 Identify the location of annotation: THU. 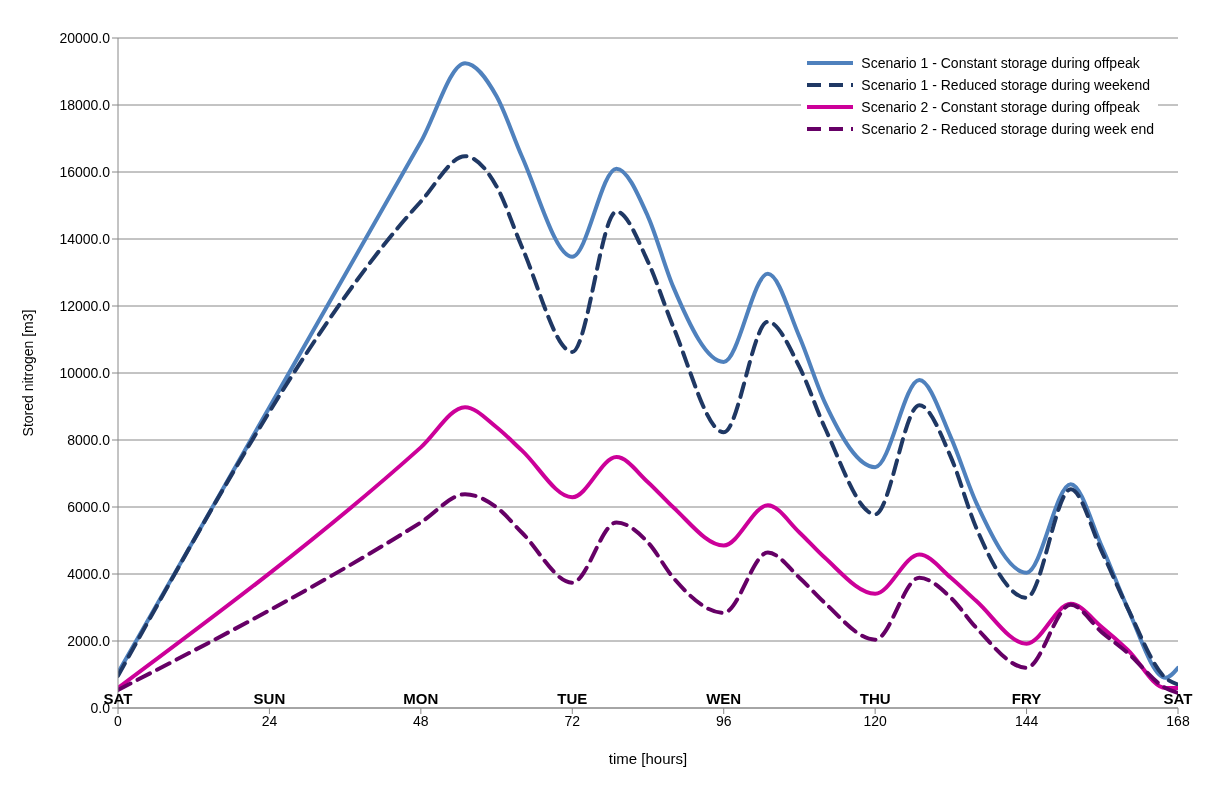
(875, 698).